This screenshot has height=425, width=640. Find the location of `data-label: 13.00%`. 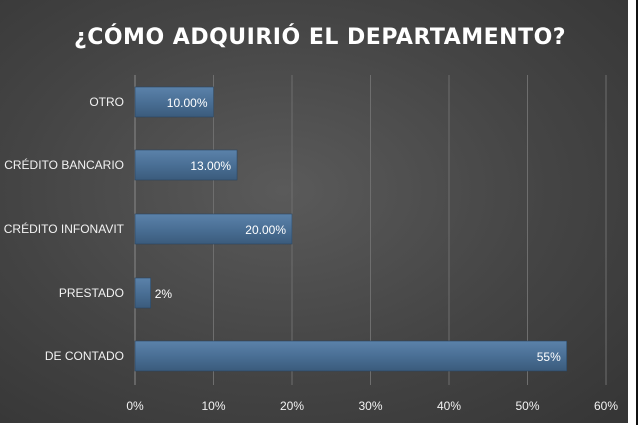

data-label: 13.00% is located at coordinates (210, 166).